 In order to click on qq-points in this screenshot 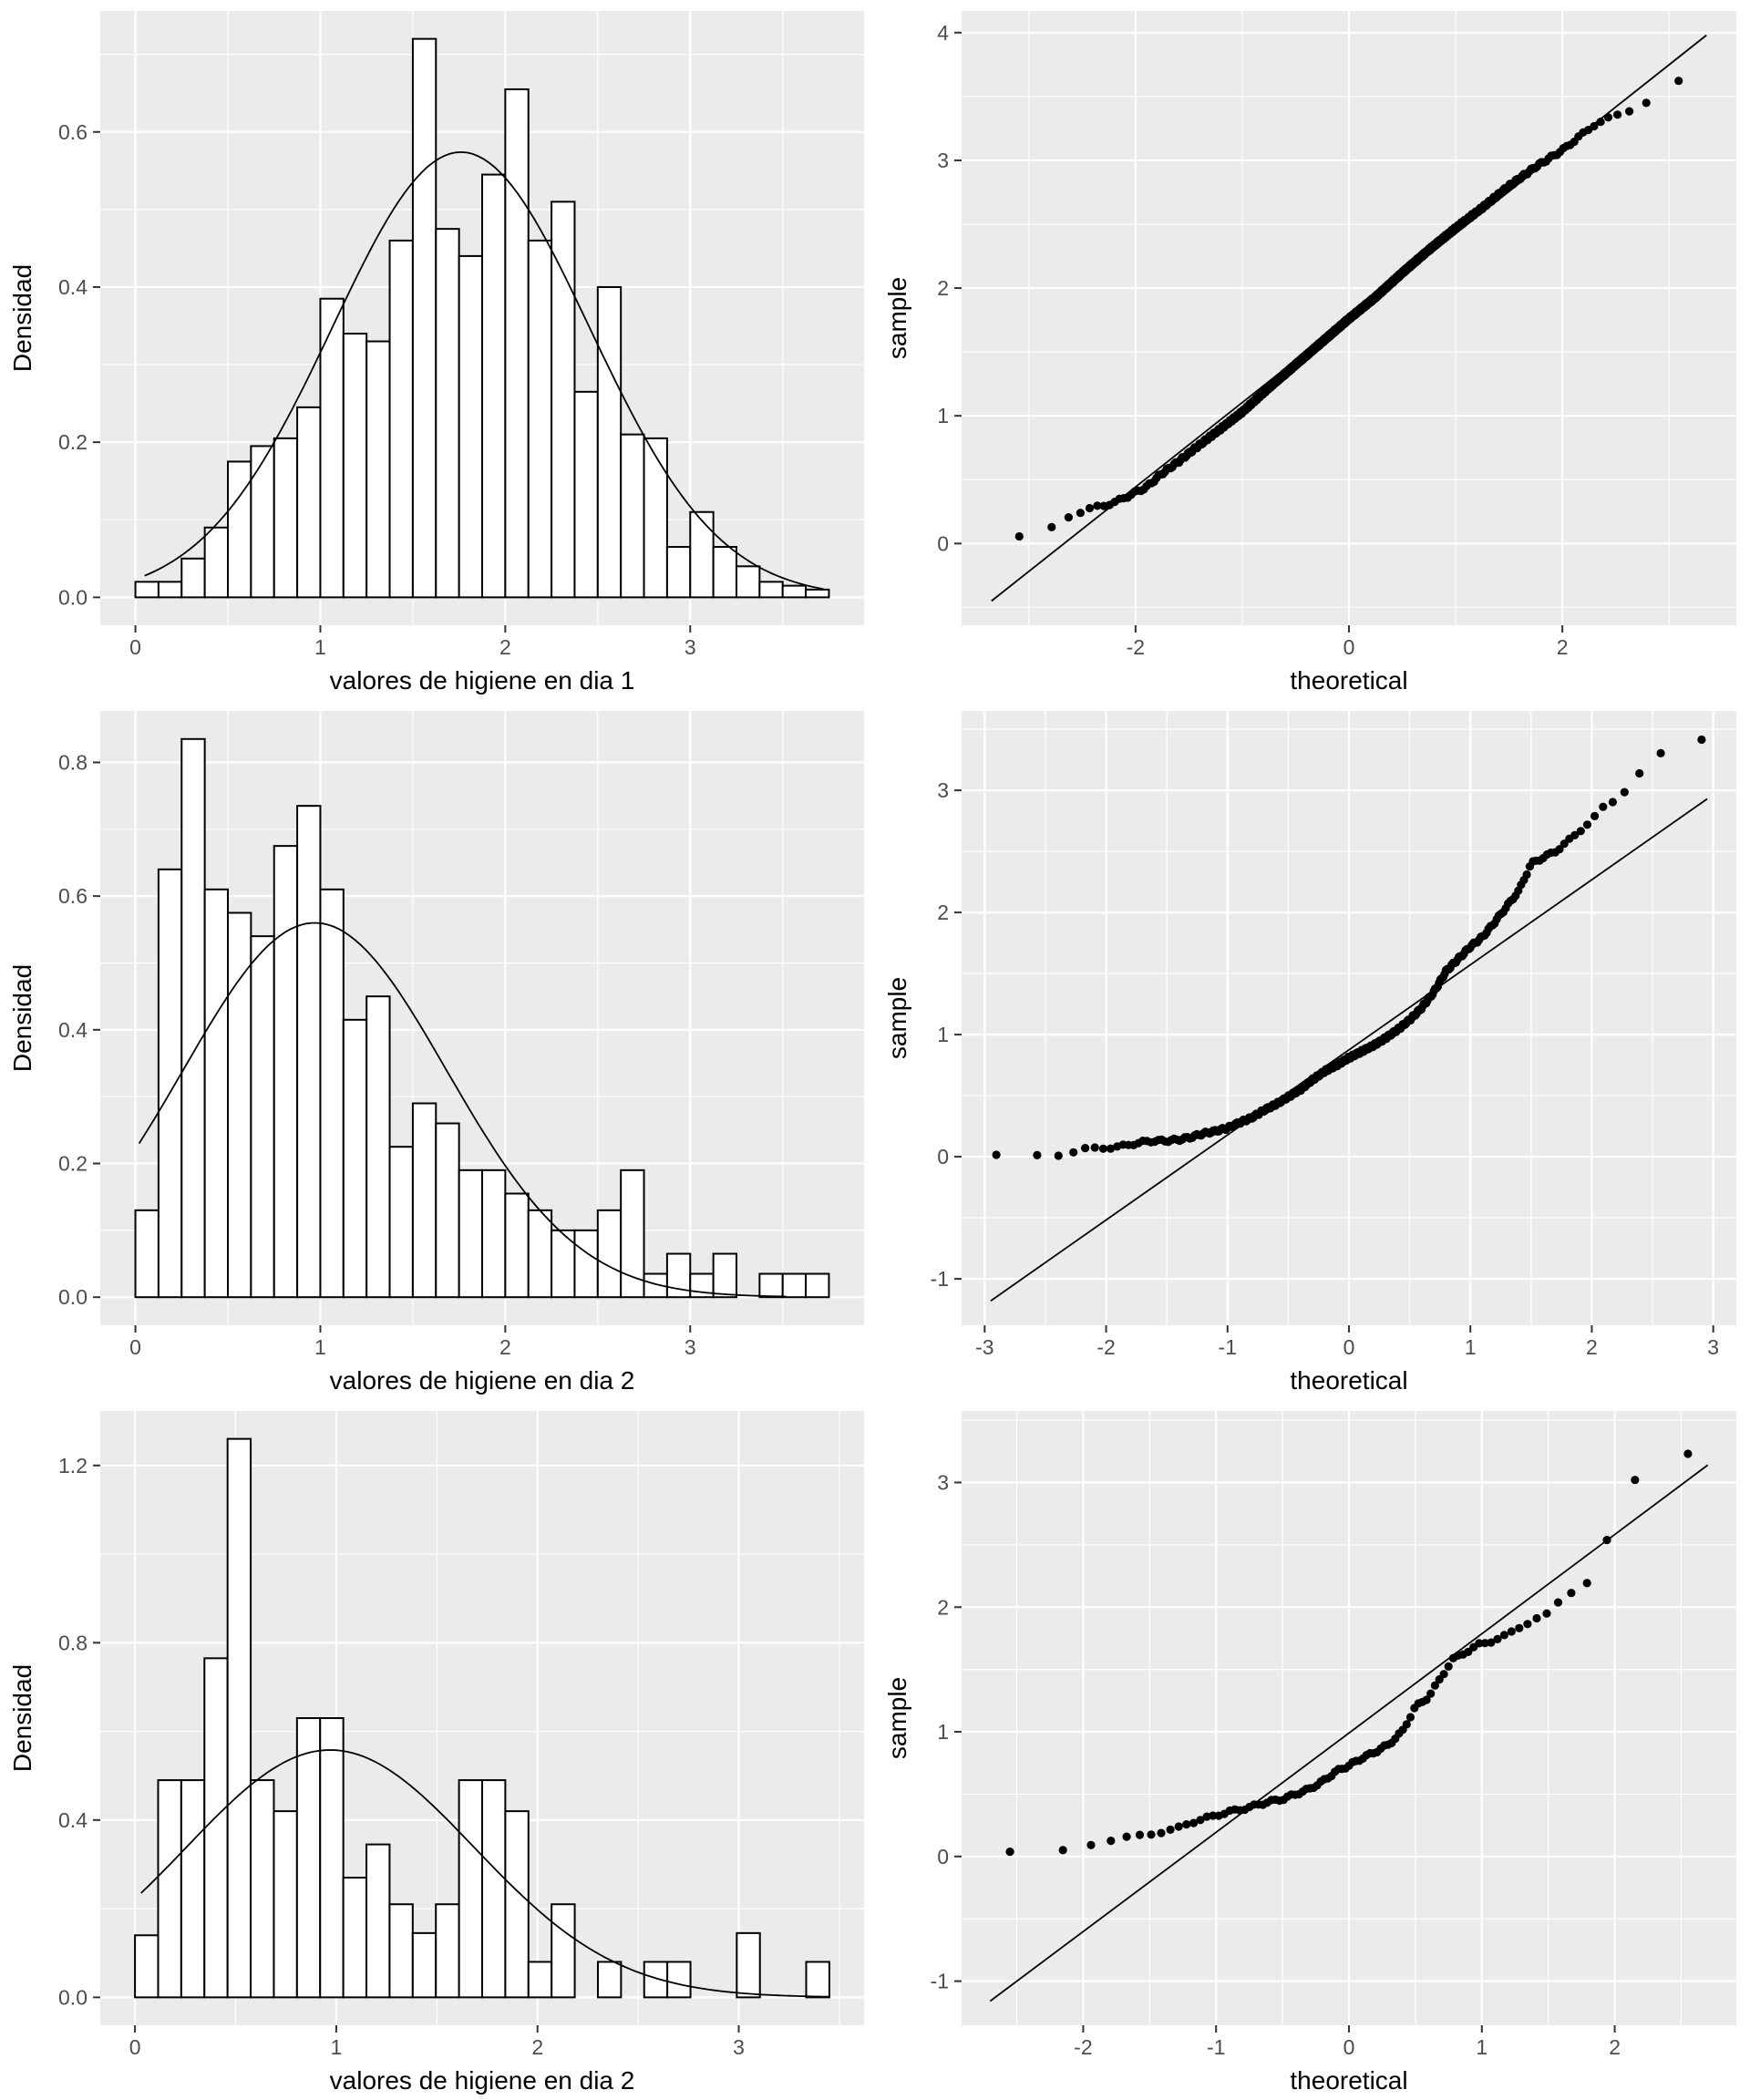, I will do `click(1349, 948)`.